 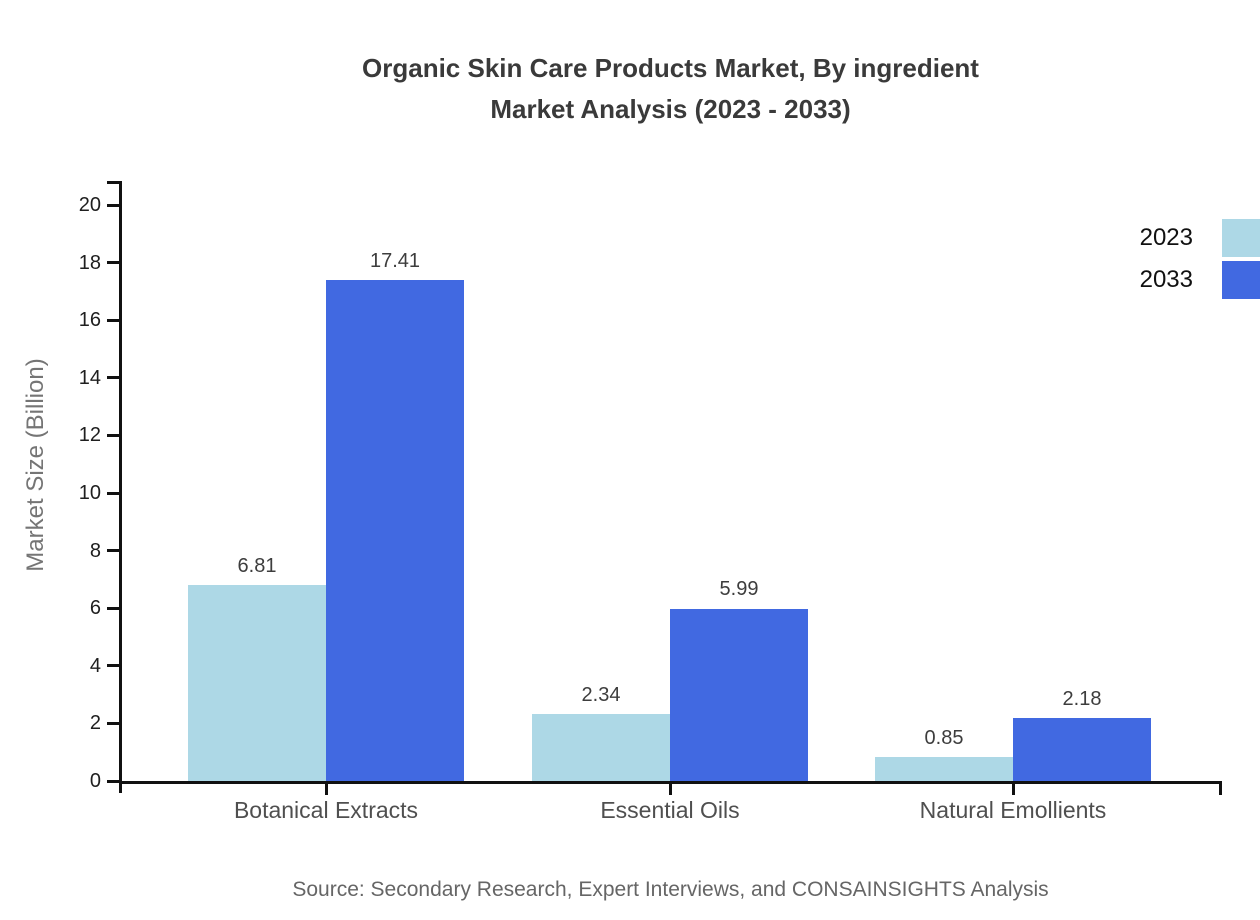 What do you see at coordinates (739, 694) in the screenshot?
I see `bar-2033-essential-oils` at bounding box center [739, 694].